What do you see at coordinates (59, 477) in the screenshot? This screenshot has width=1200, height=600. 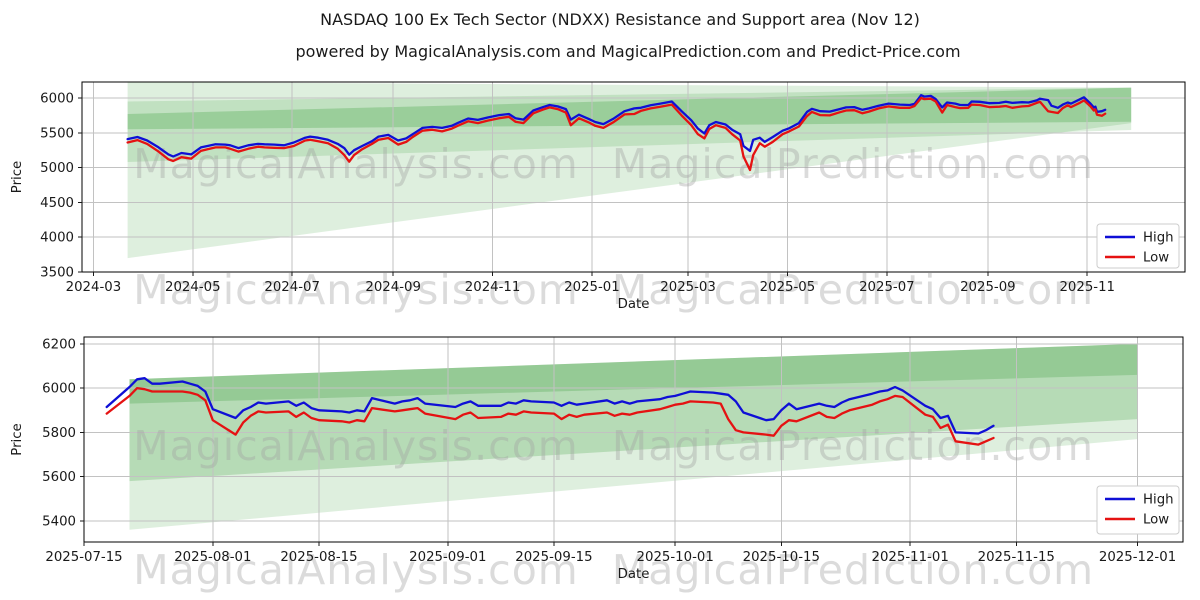 I see `y-tick-label: 5600` at bounding box center [59, 477].